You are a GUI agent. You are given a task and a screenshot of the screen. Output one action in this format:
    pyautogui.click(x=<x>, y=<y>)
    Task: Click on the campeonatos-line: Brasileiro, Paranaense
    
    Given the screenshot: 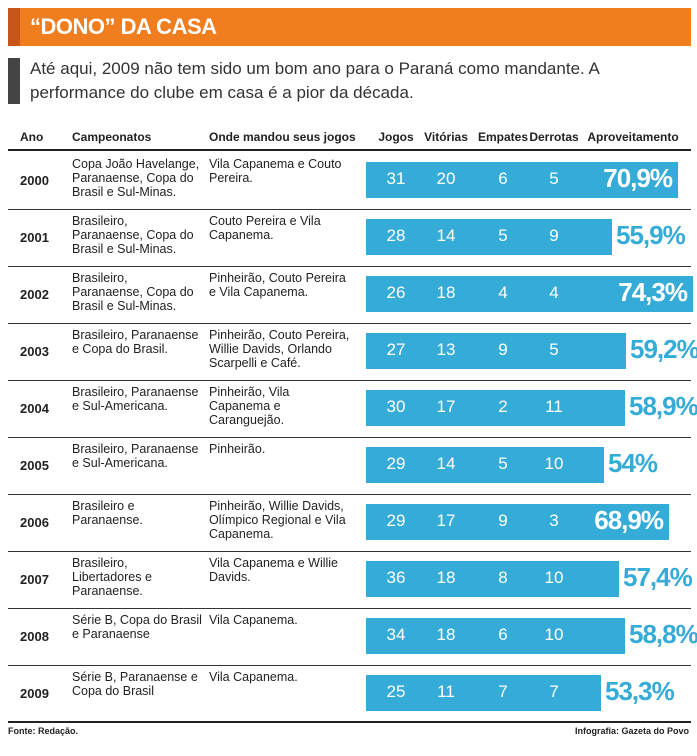 What is the action you would take?
    pyautogui.click(x=135, y=392)
    